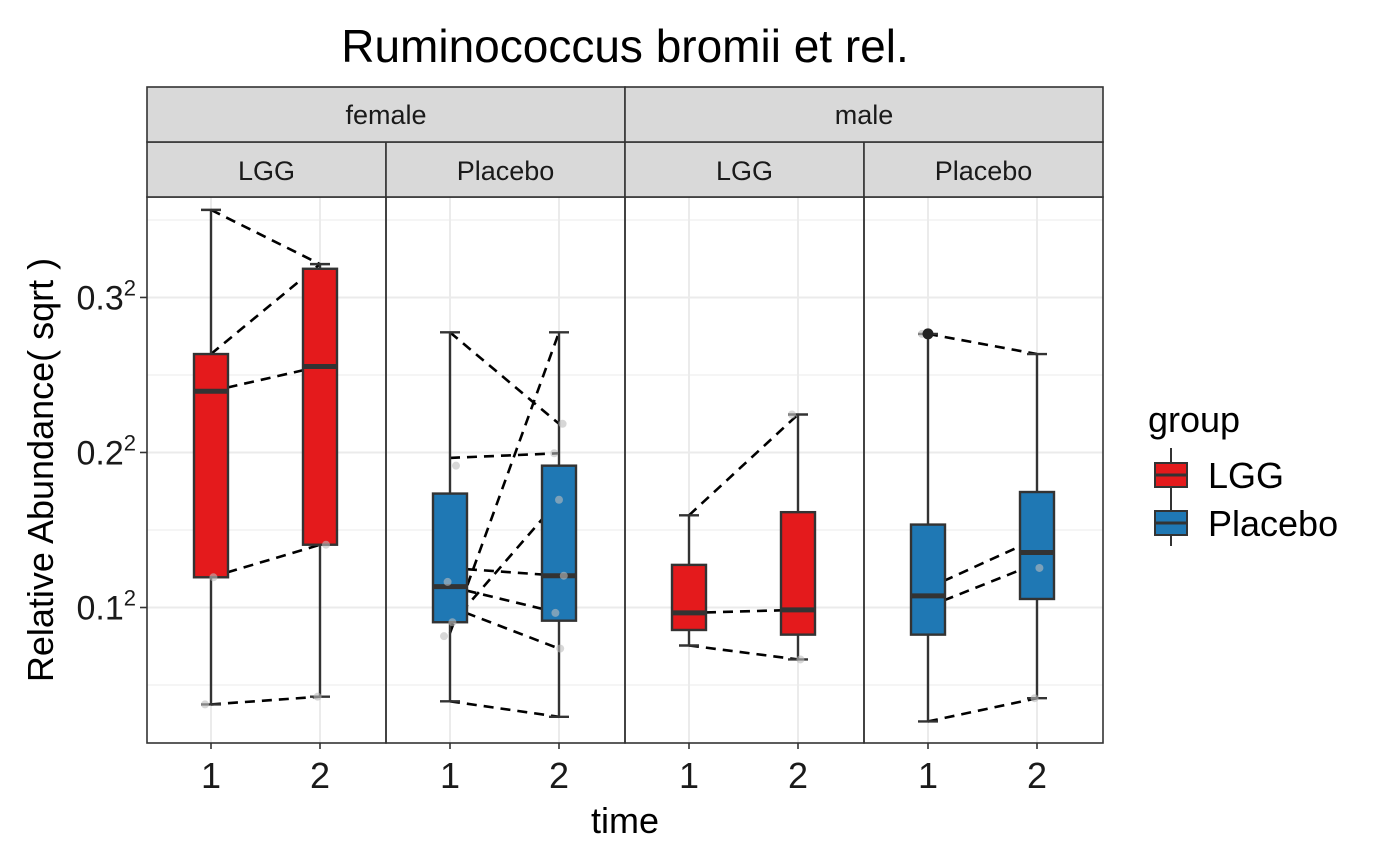  Describe the element at coordinates (99, 298) in the screenshot. I see `y-tick-base: 0.3` at that location.